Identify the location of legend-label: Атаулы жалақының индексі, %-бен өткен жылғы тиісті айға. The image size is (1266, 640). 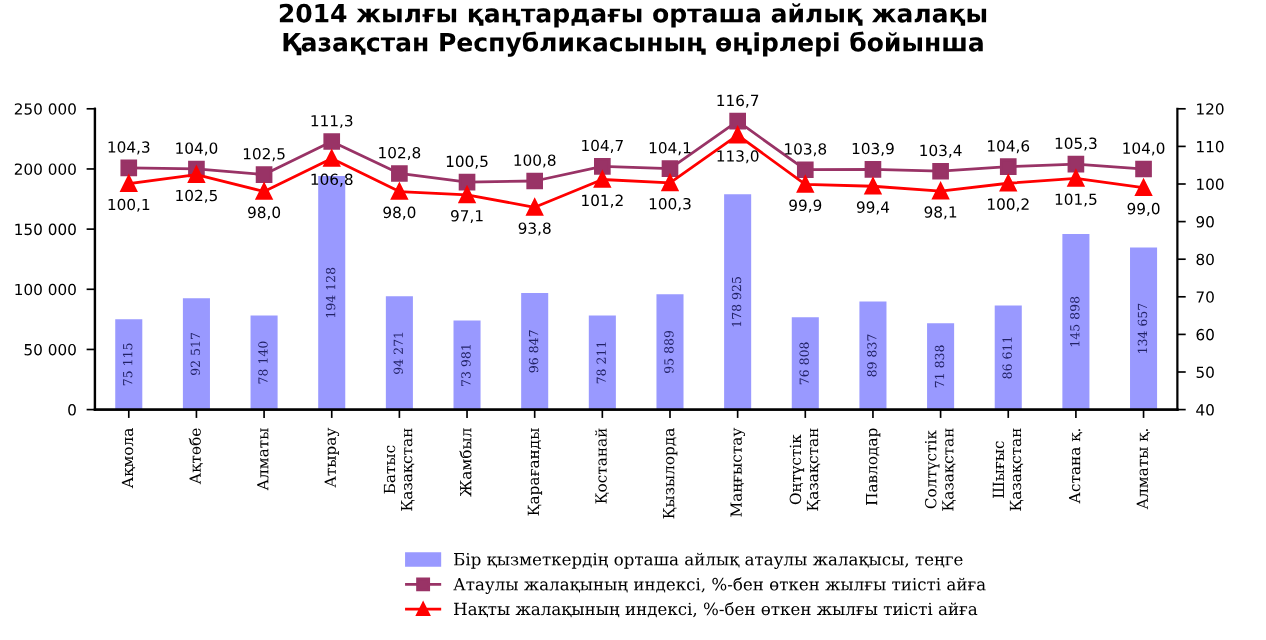
(719, 585).